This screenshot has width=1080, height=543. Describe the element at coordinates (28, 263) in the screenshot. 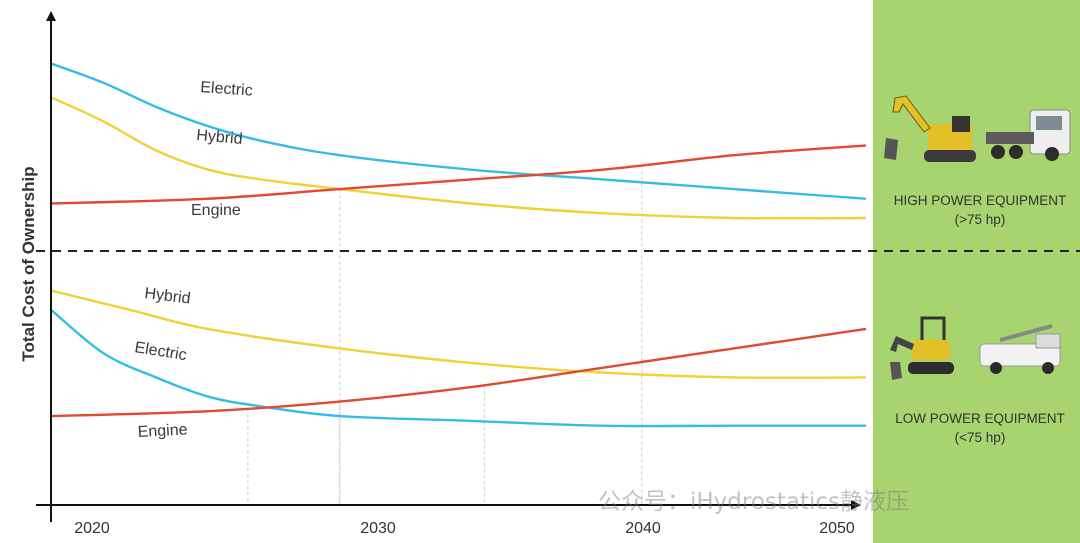

I see `y-axis-label: Total Cost of Ownership` at that location.